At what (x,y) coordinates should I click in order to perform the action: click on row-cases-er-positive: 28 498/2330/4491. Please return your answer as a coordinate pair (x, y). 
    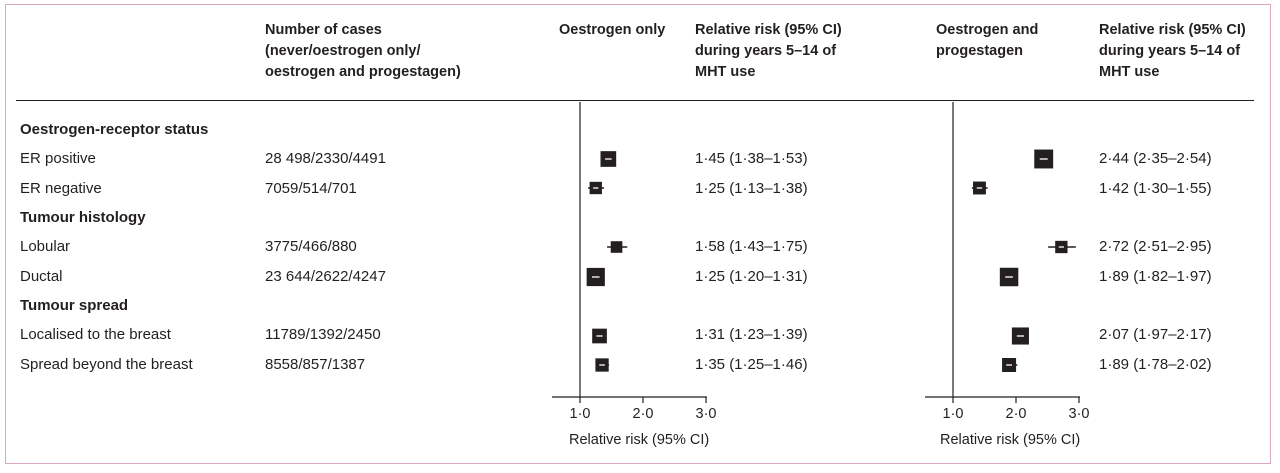
    Looking at the image, I should click on (325, 158).